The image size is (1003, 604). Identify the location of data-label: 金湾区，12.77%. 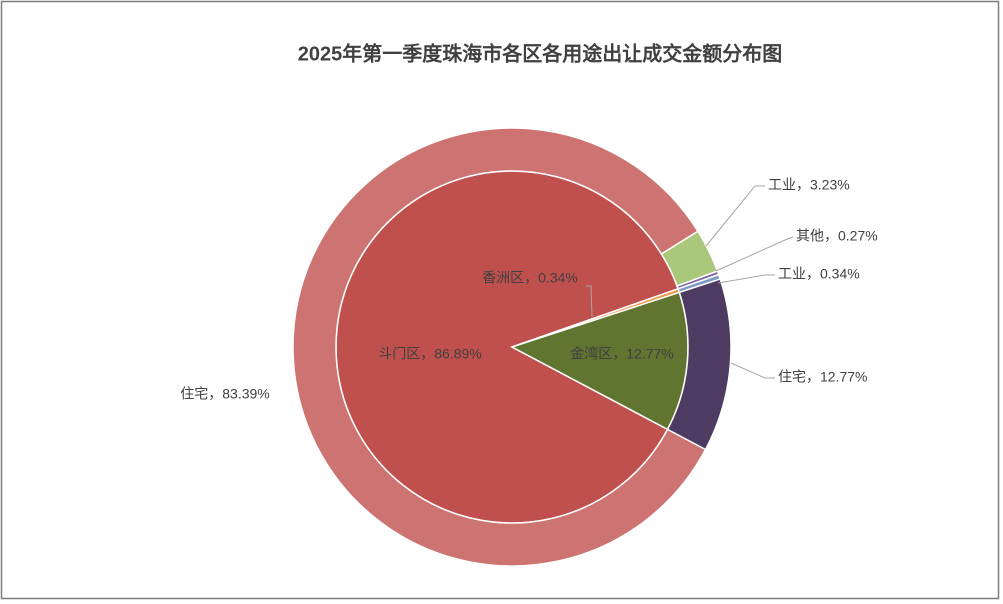
(621, 354).